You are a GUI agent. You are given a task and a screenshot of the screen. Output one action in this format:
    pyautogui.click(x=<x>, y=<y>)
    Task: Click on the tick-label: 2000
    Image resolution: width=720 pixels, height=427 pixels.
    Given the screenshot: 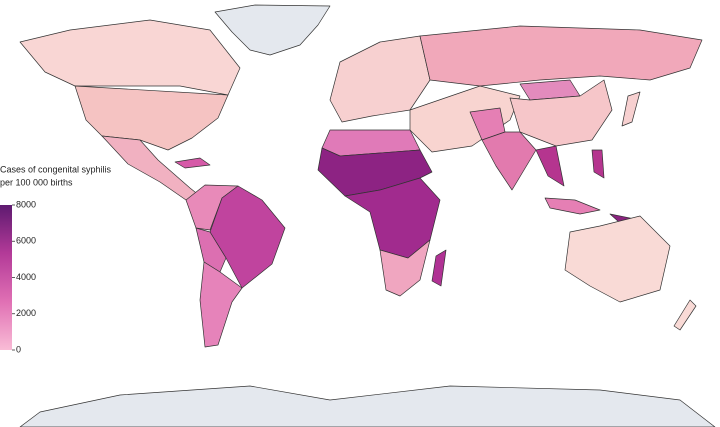 What is the action you would take?
    pyautogui.click(x=26, y=313)
    